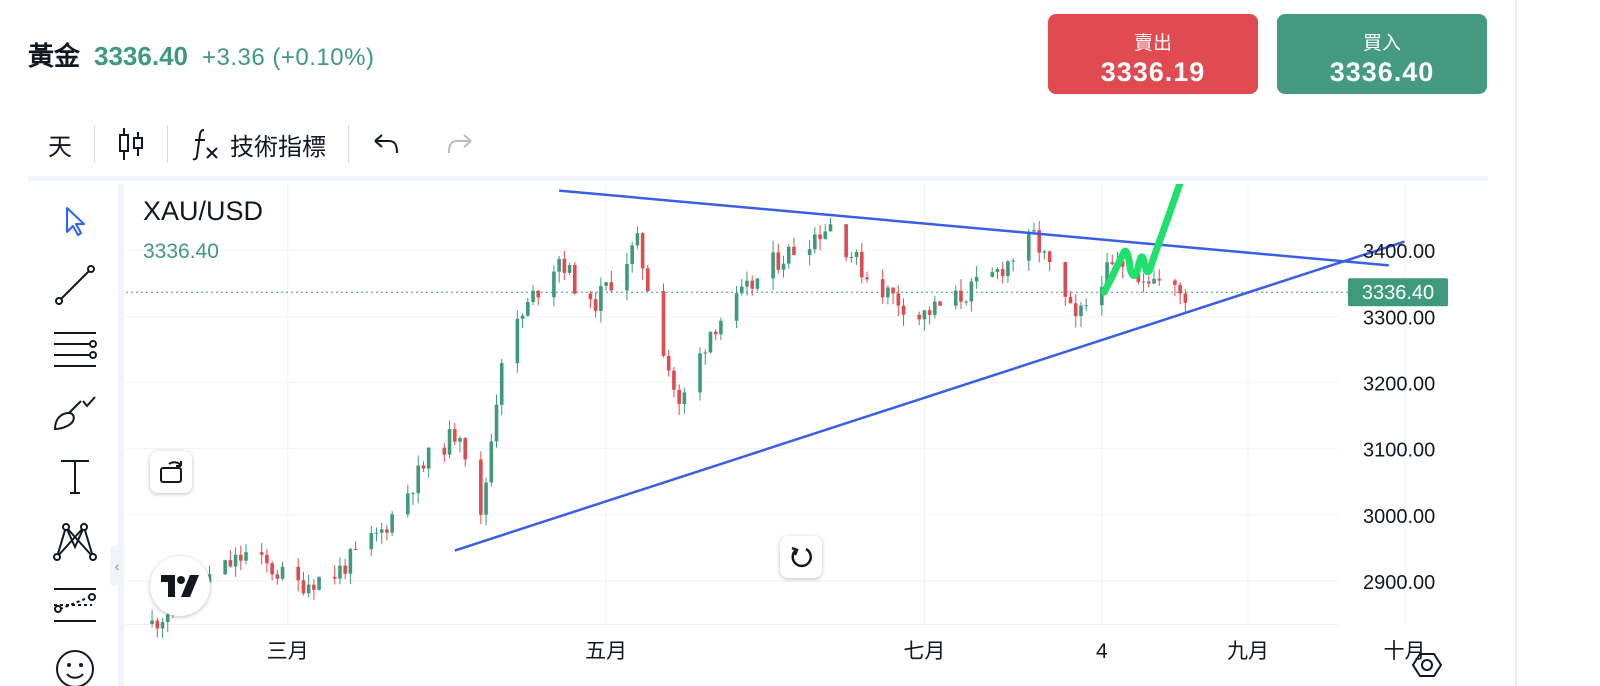 Image resolution: width=1600 pixels, height=686 pixels. I want to click on tradingview-icon, so click(180, 586).